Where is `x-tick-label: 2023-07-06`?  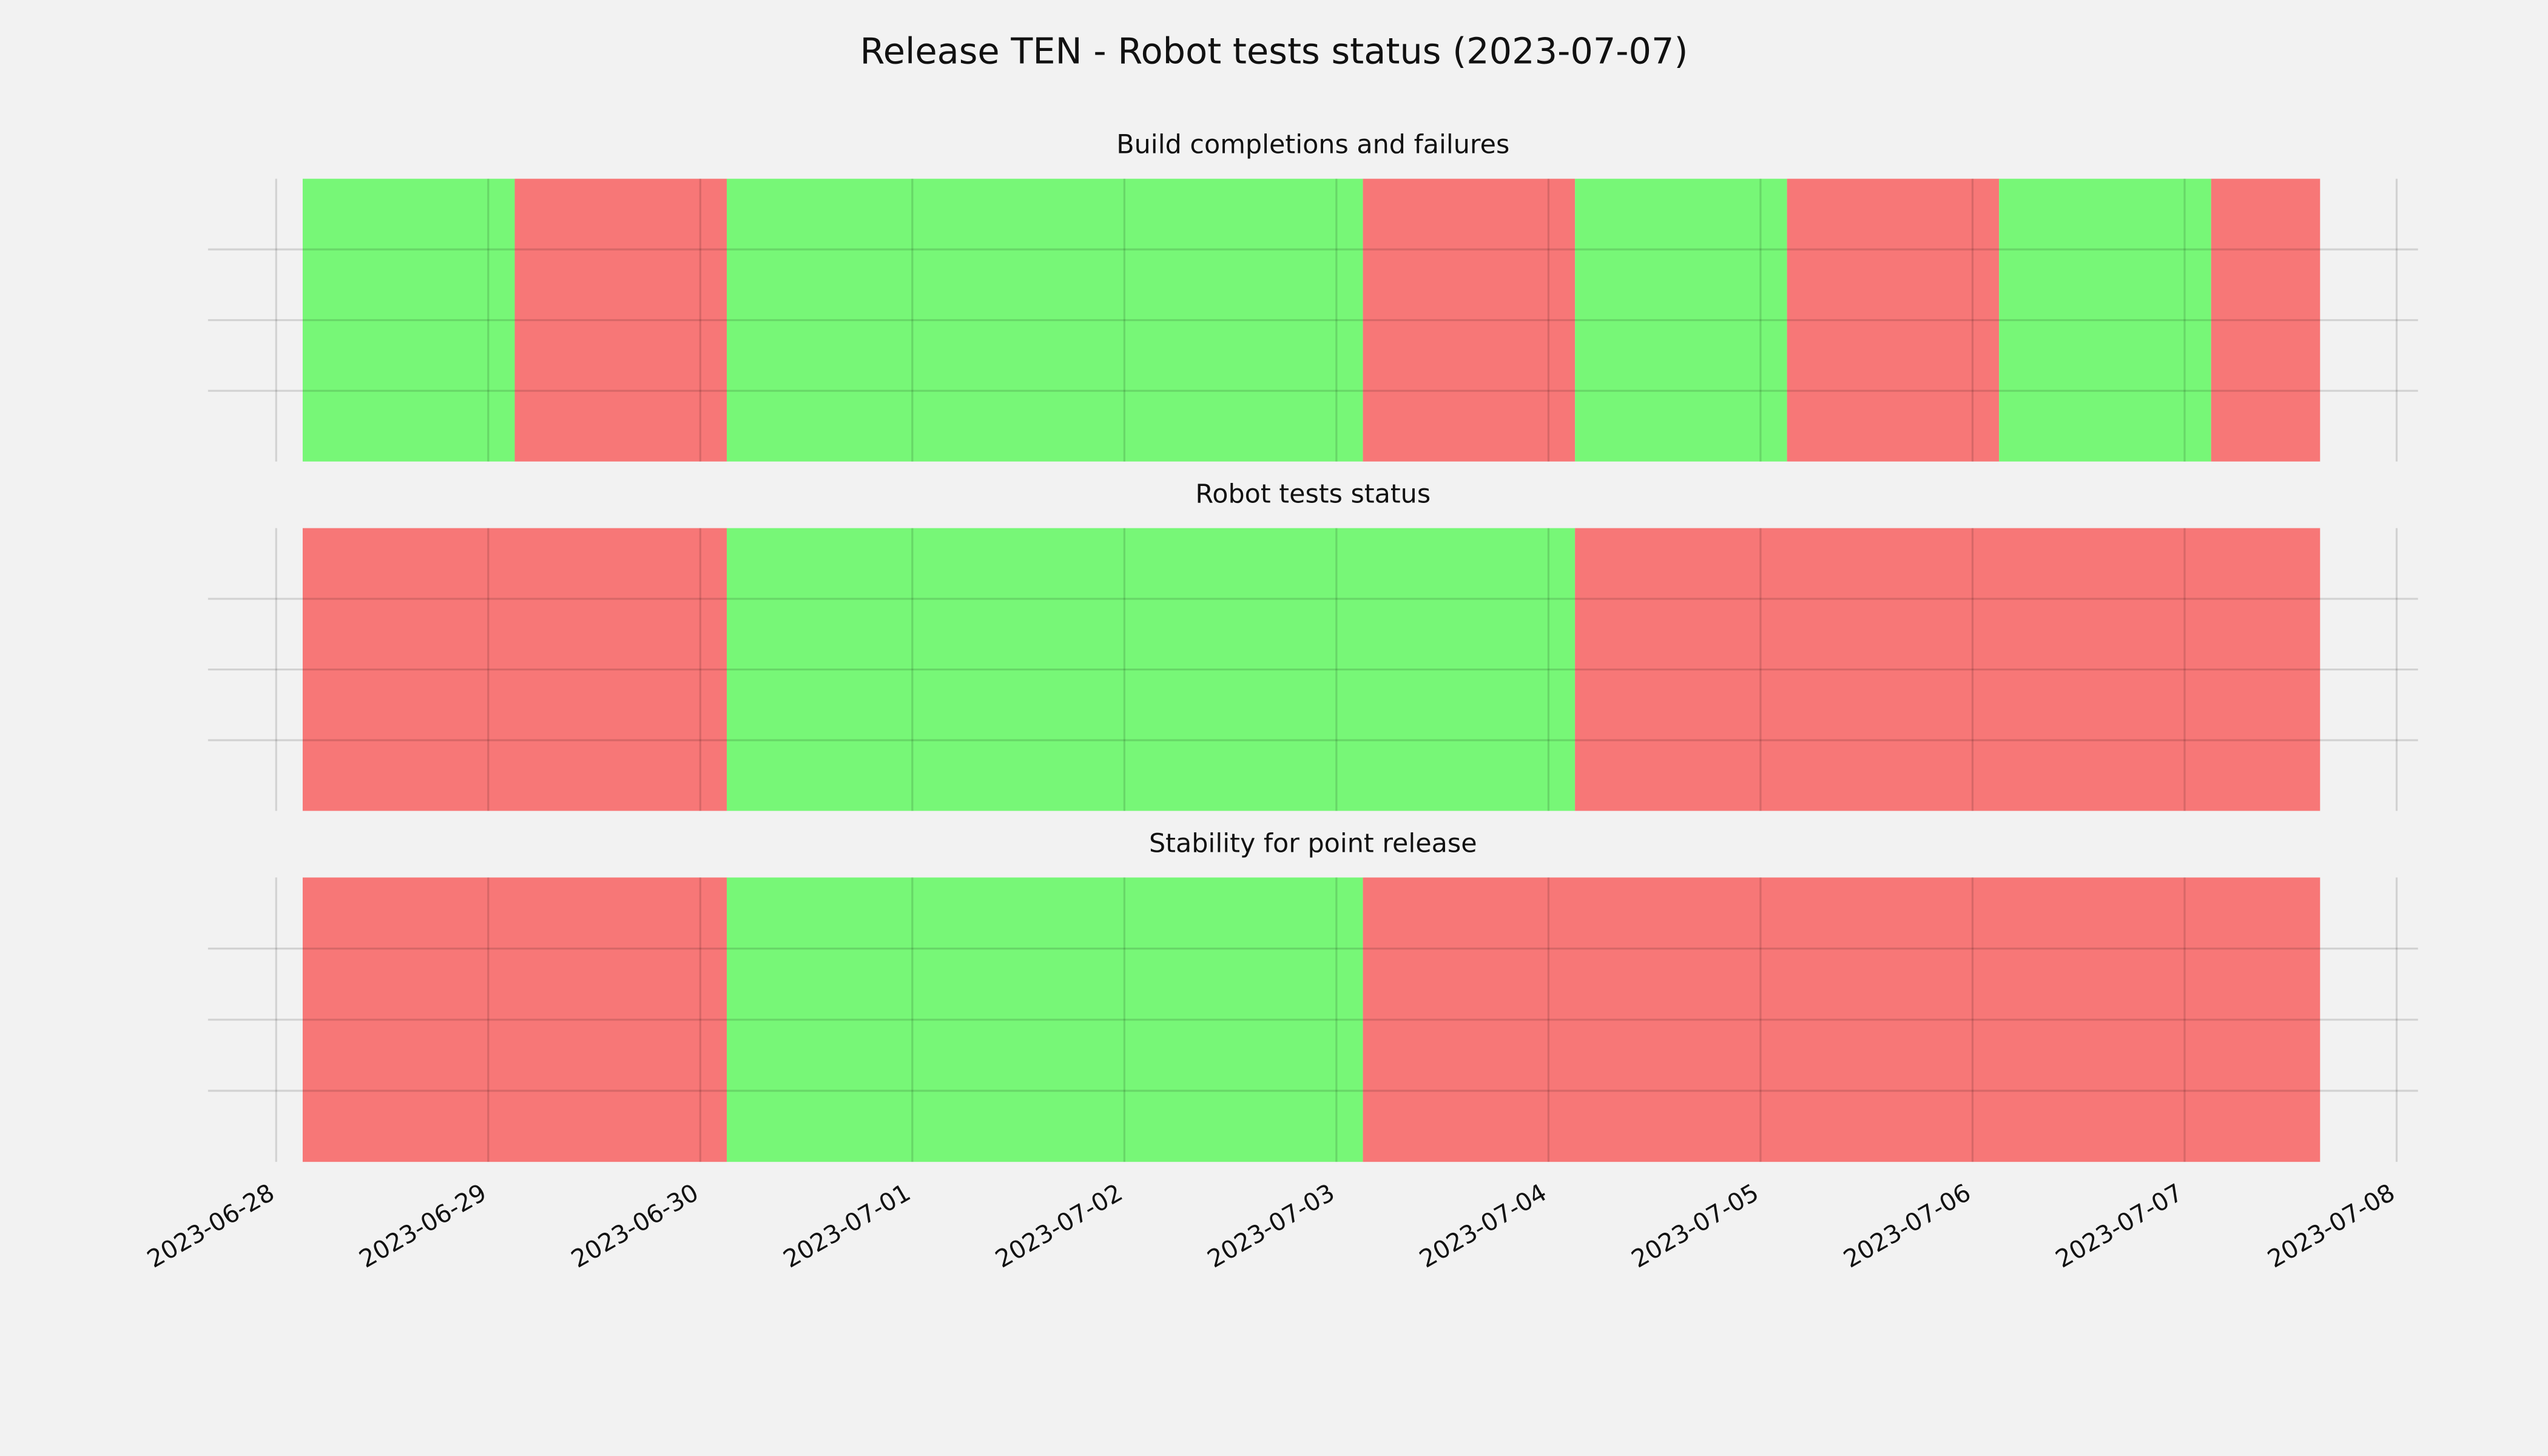 x-tick-label: 2023-07-06 is located at coordinates (1907, 1226).